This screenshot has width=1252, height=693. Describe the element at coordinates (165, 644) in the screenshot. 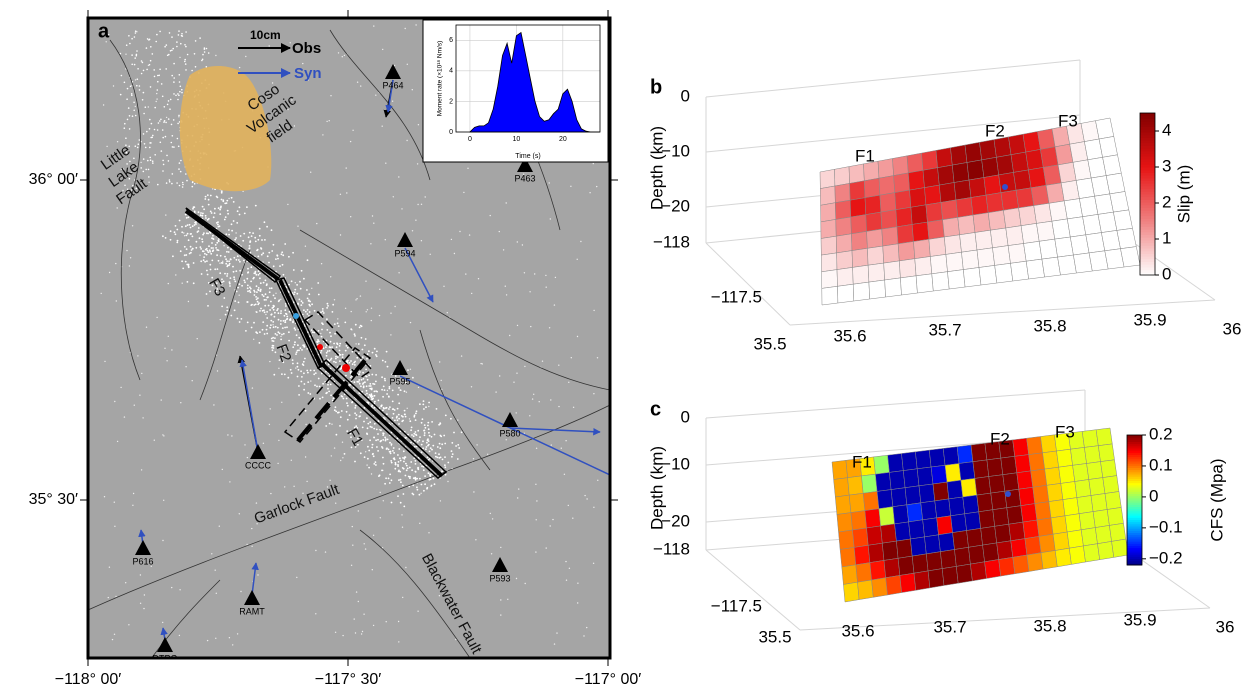

I see `station-marker` at that location.